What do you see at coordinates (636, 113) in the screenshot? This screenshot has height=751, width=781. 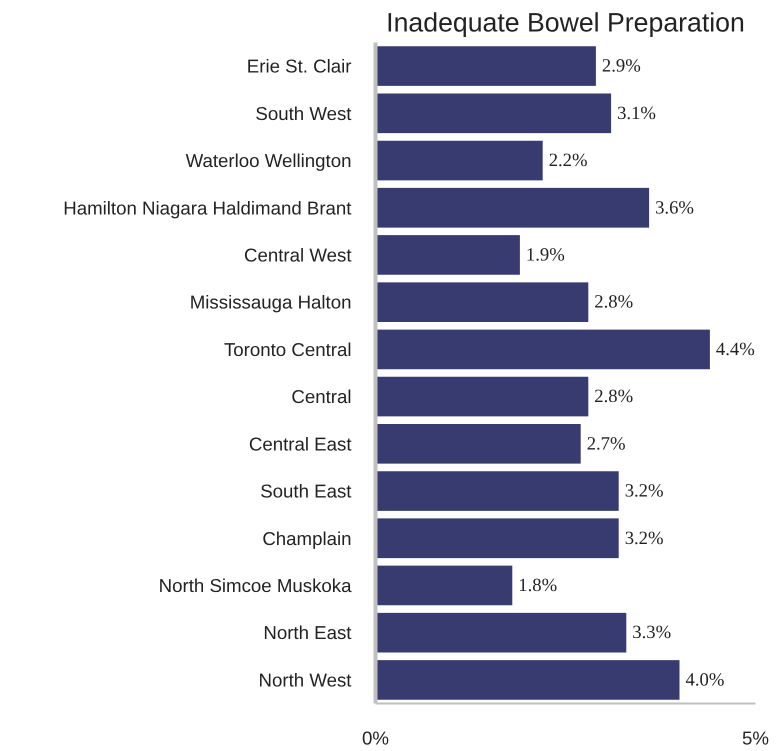 I see `data-label: 3.1%` at bounding box center [636, 113].